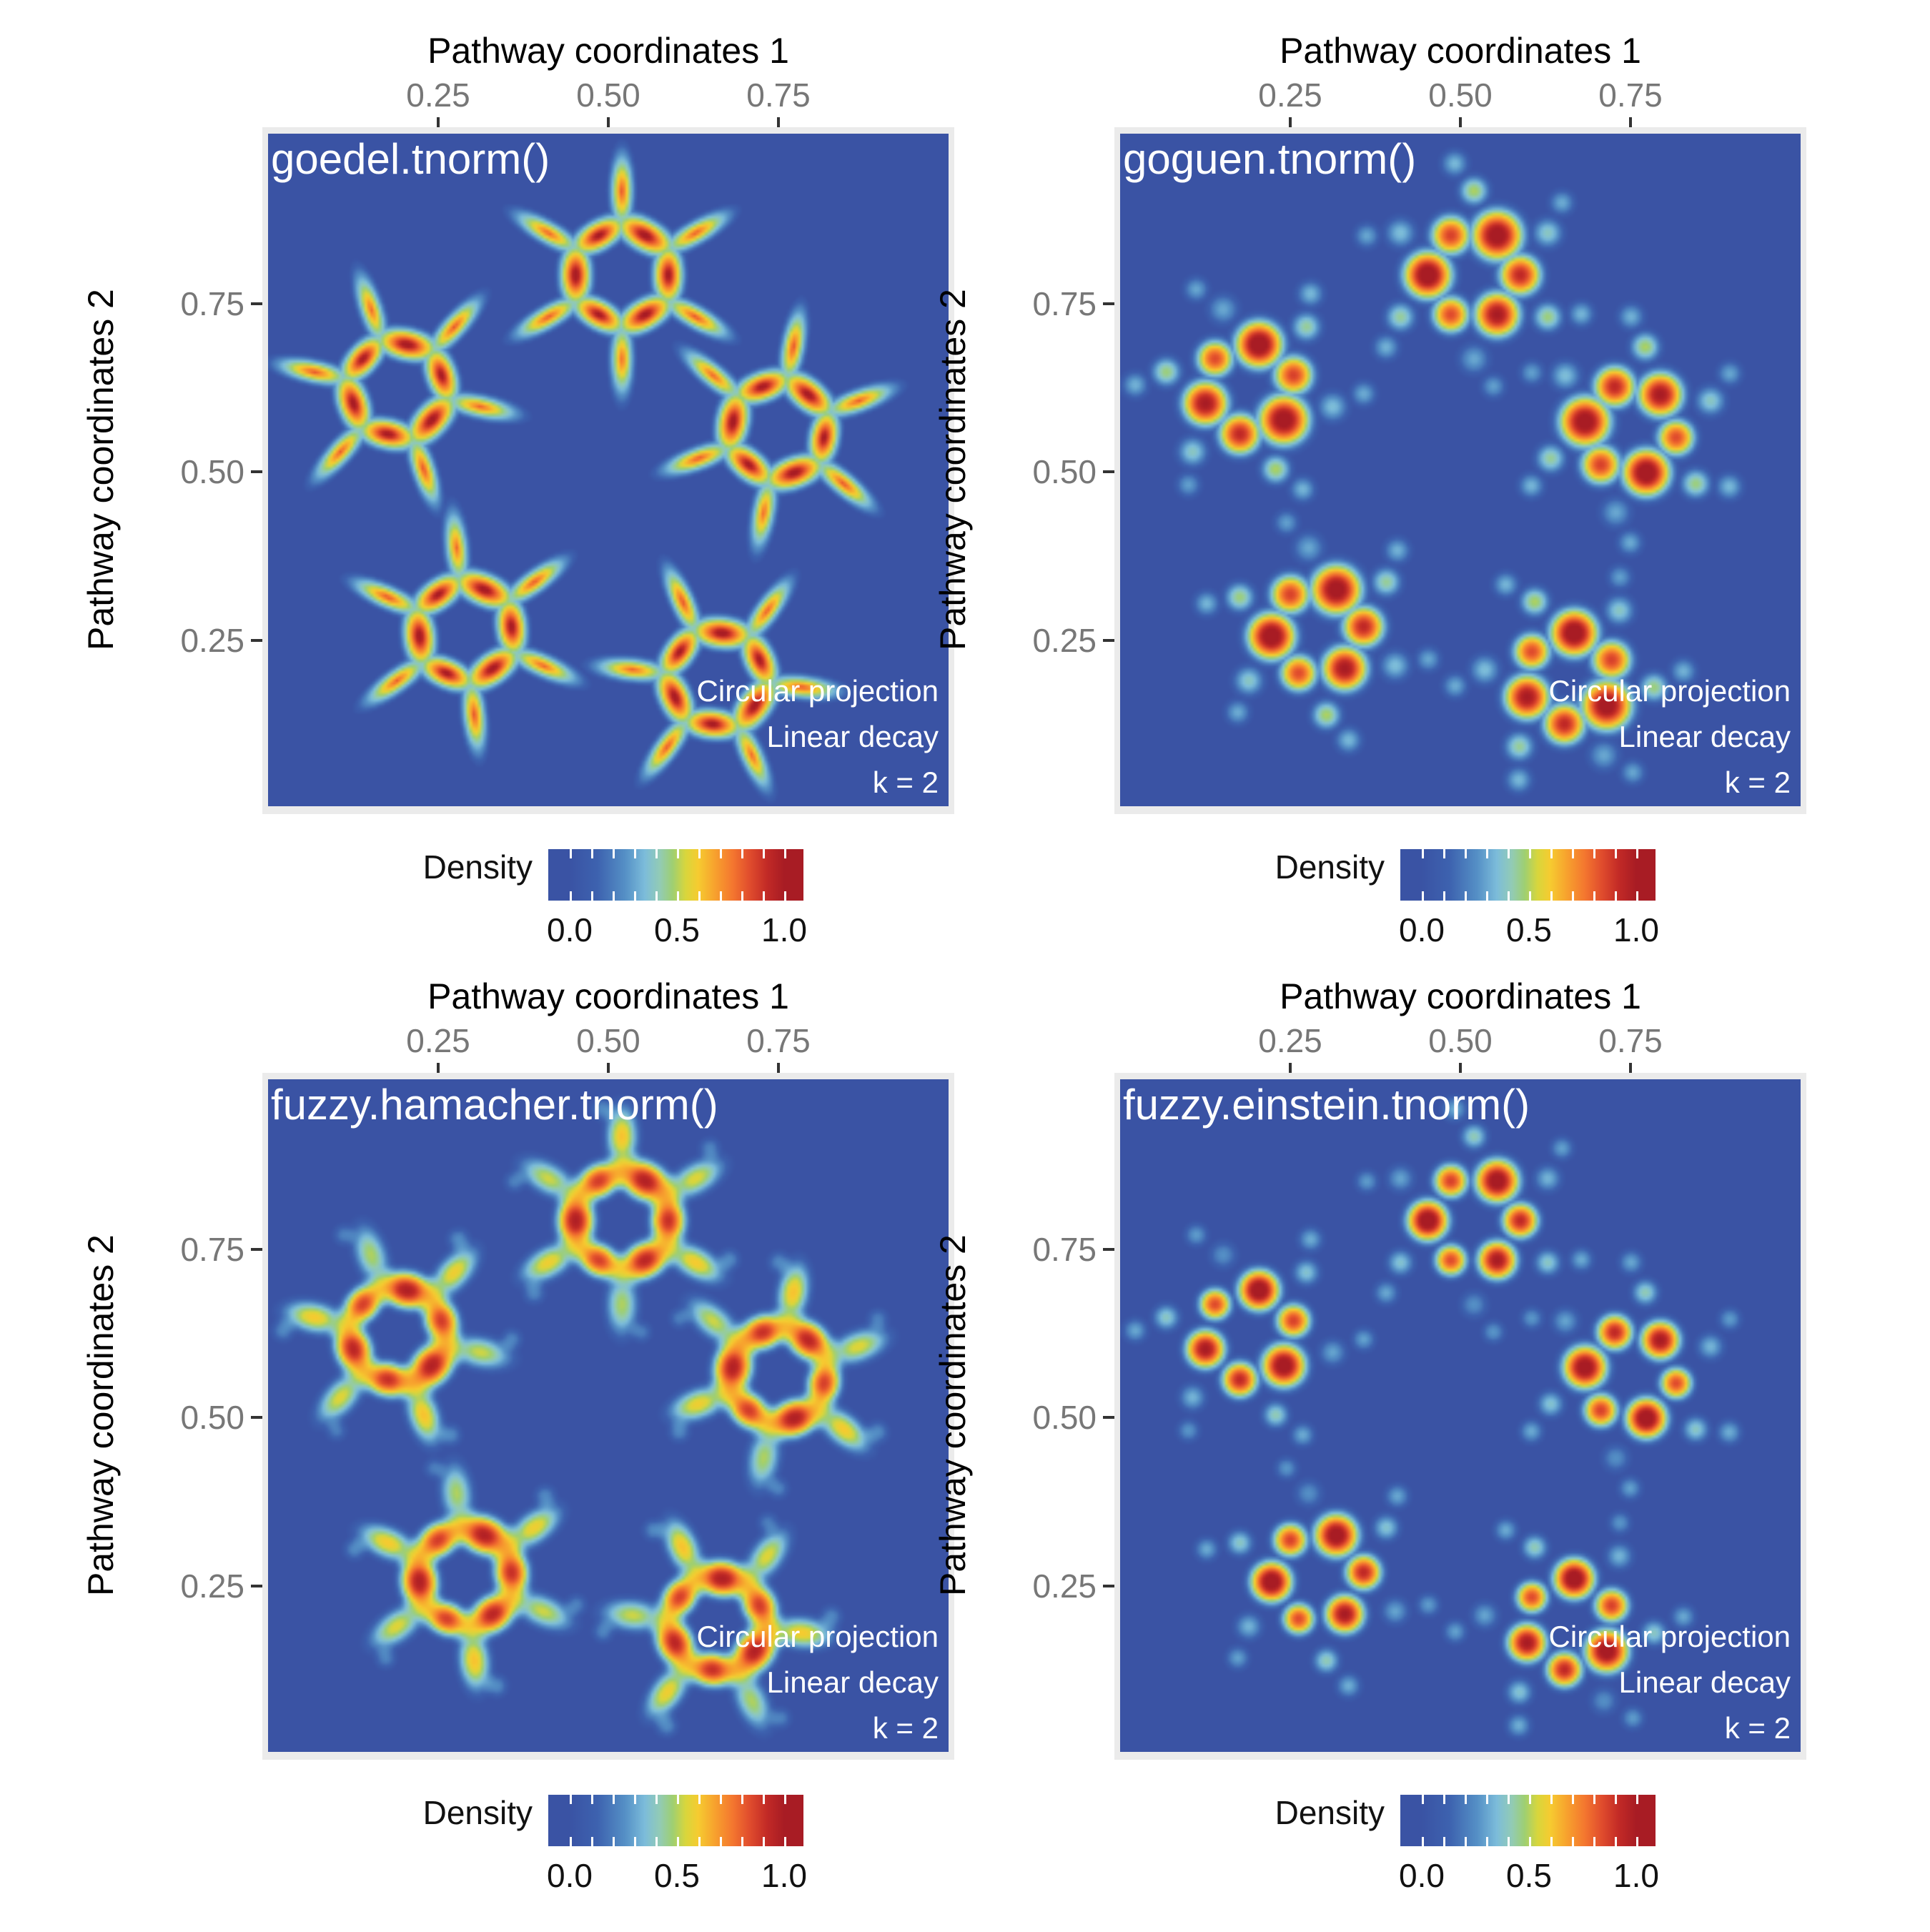 The width and height of the screenshot is (1930, 1932). I want to click on y-axis-title: Pathway coordinates 2, so click(953, 1416).